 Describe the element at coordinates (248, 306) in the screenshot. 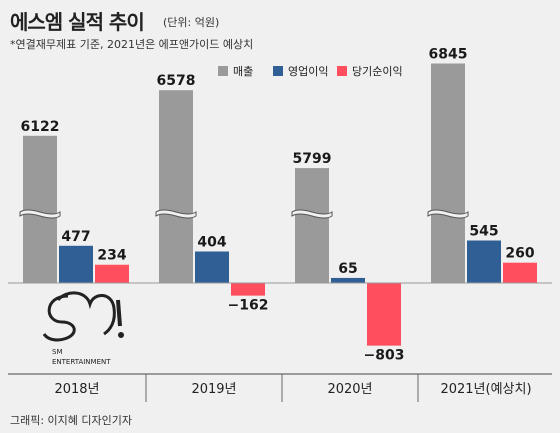

I see `value-label-net-income-1: −162` at that location.